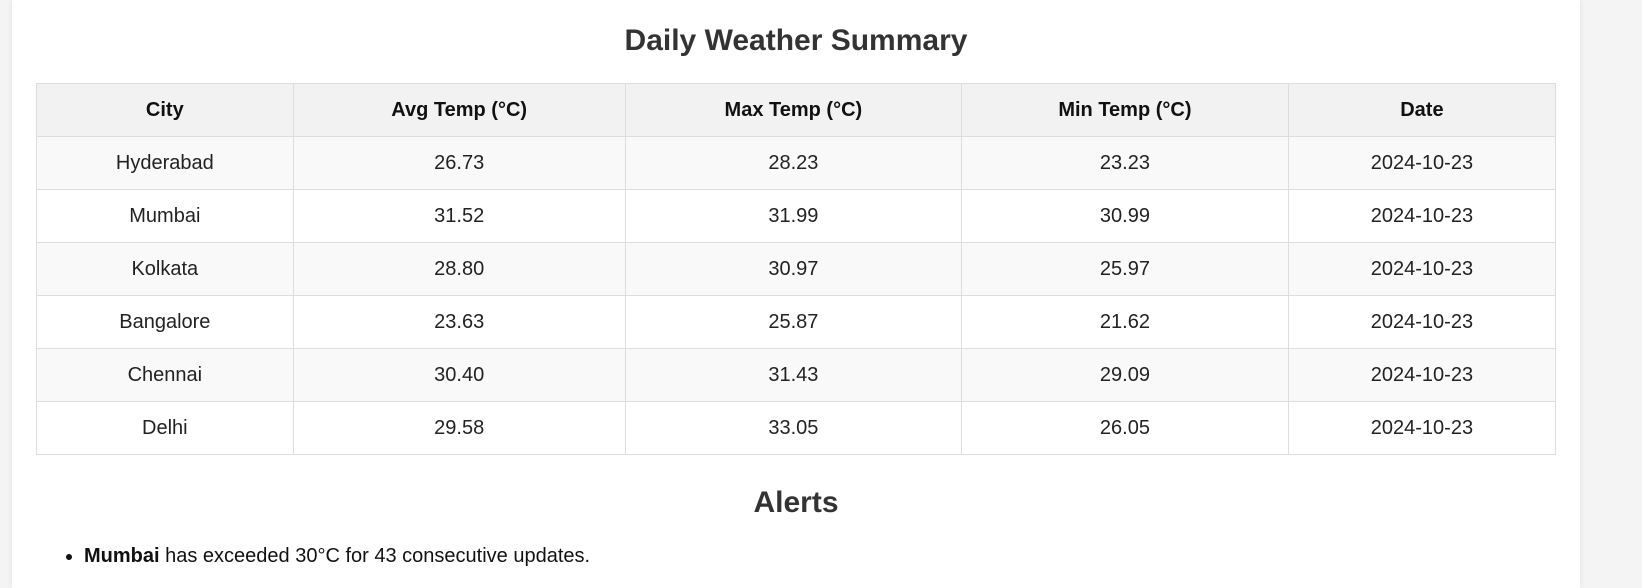 The width and height of the screenshot is (1642, 588). What do you see at coordinates (1125, 163) in the screenshot?
I see `min-temp-cell: 23.23` at bounding box center [1125, 163].